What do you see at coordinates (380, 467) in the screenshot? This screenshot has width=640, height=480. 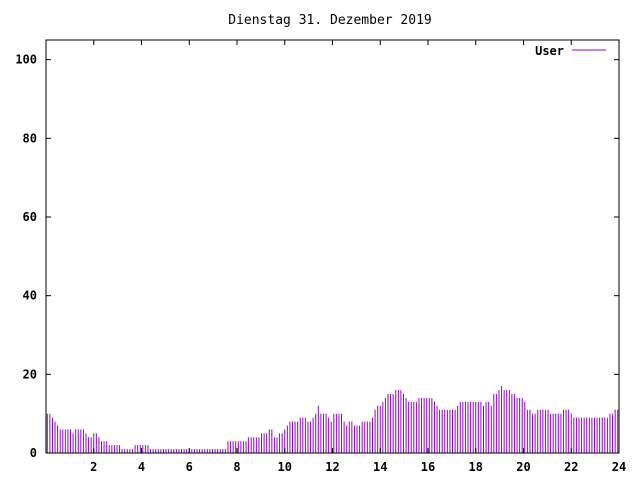 I see `x-tick-label: 14` at bounding box center [380, 467].